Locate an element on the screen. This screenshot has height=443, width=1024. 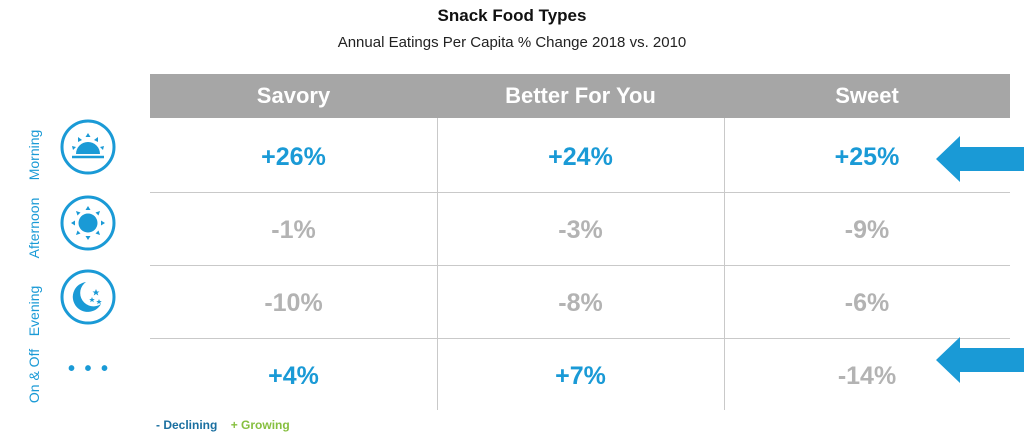
sunrise-icon is located at coordinates (88, 147).